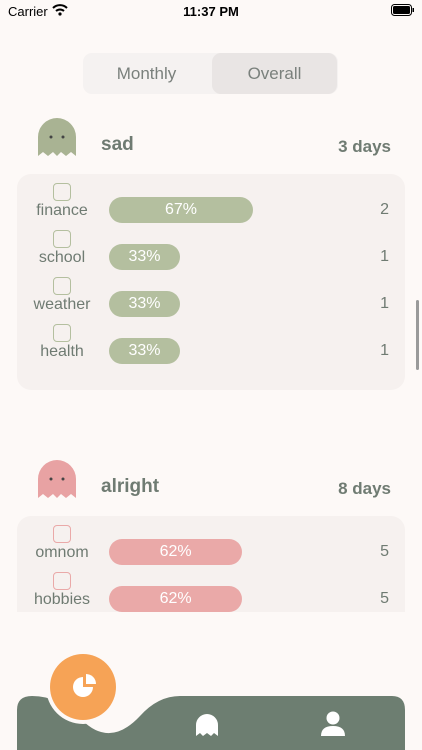 The height and width of the screenshot is (750, 422). What do you see at coordinates (62, 304) in the screenshot?
I see `category-label: weather` at bounding box center [62, 304].